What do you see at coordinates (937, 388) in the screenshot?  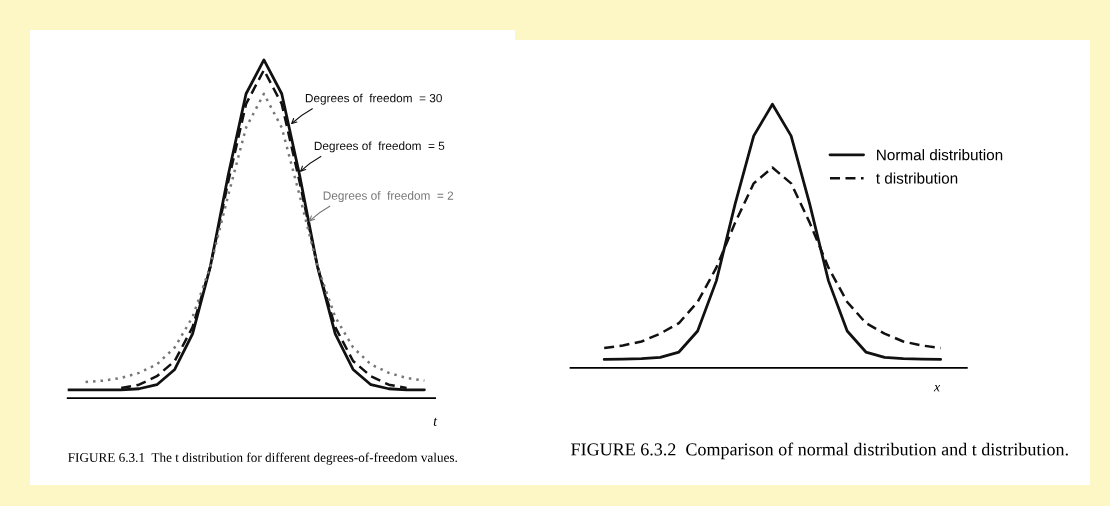 I see `x-axis-title: x` at bounding box center [937, 388].